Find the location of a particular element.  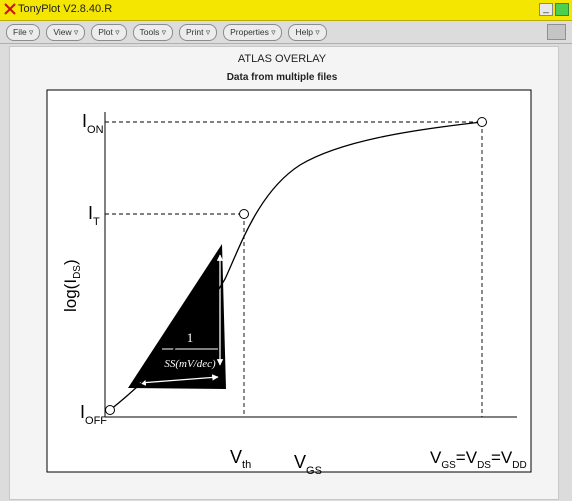

triangle-rise-label: 1 is located at coordinates (190, 337).